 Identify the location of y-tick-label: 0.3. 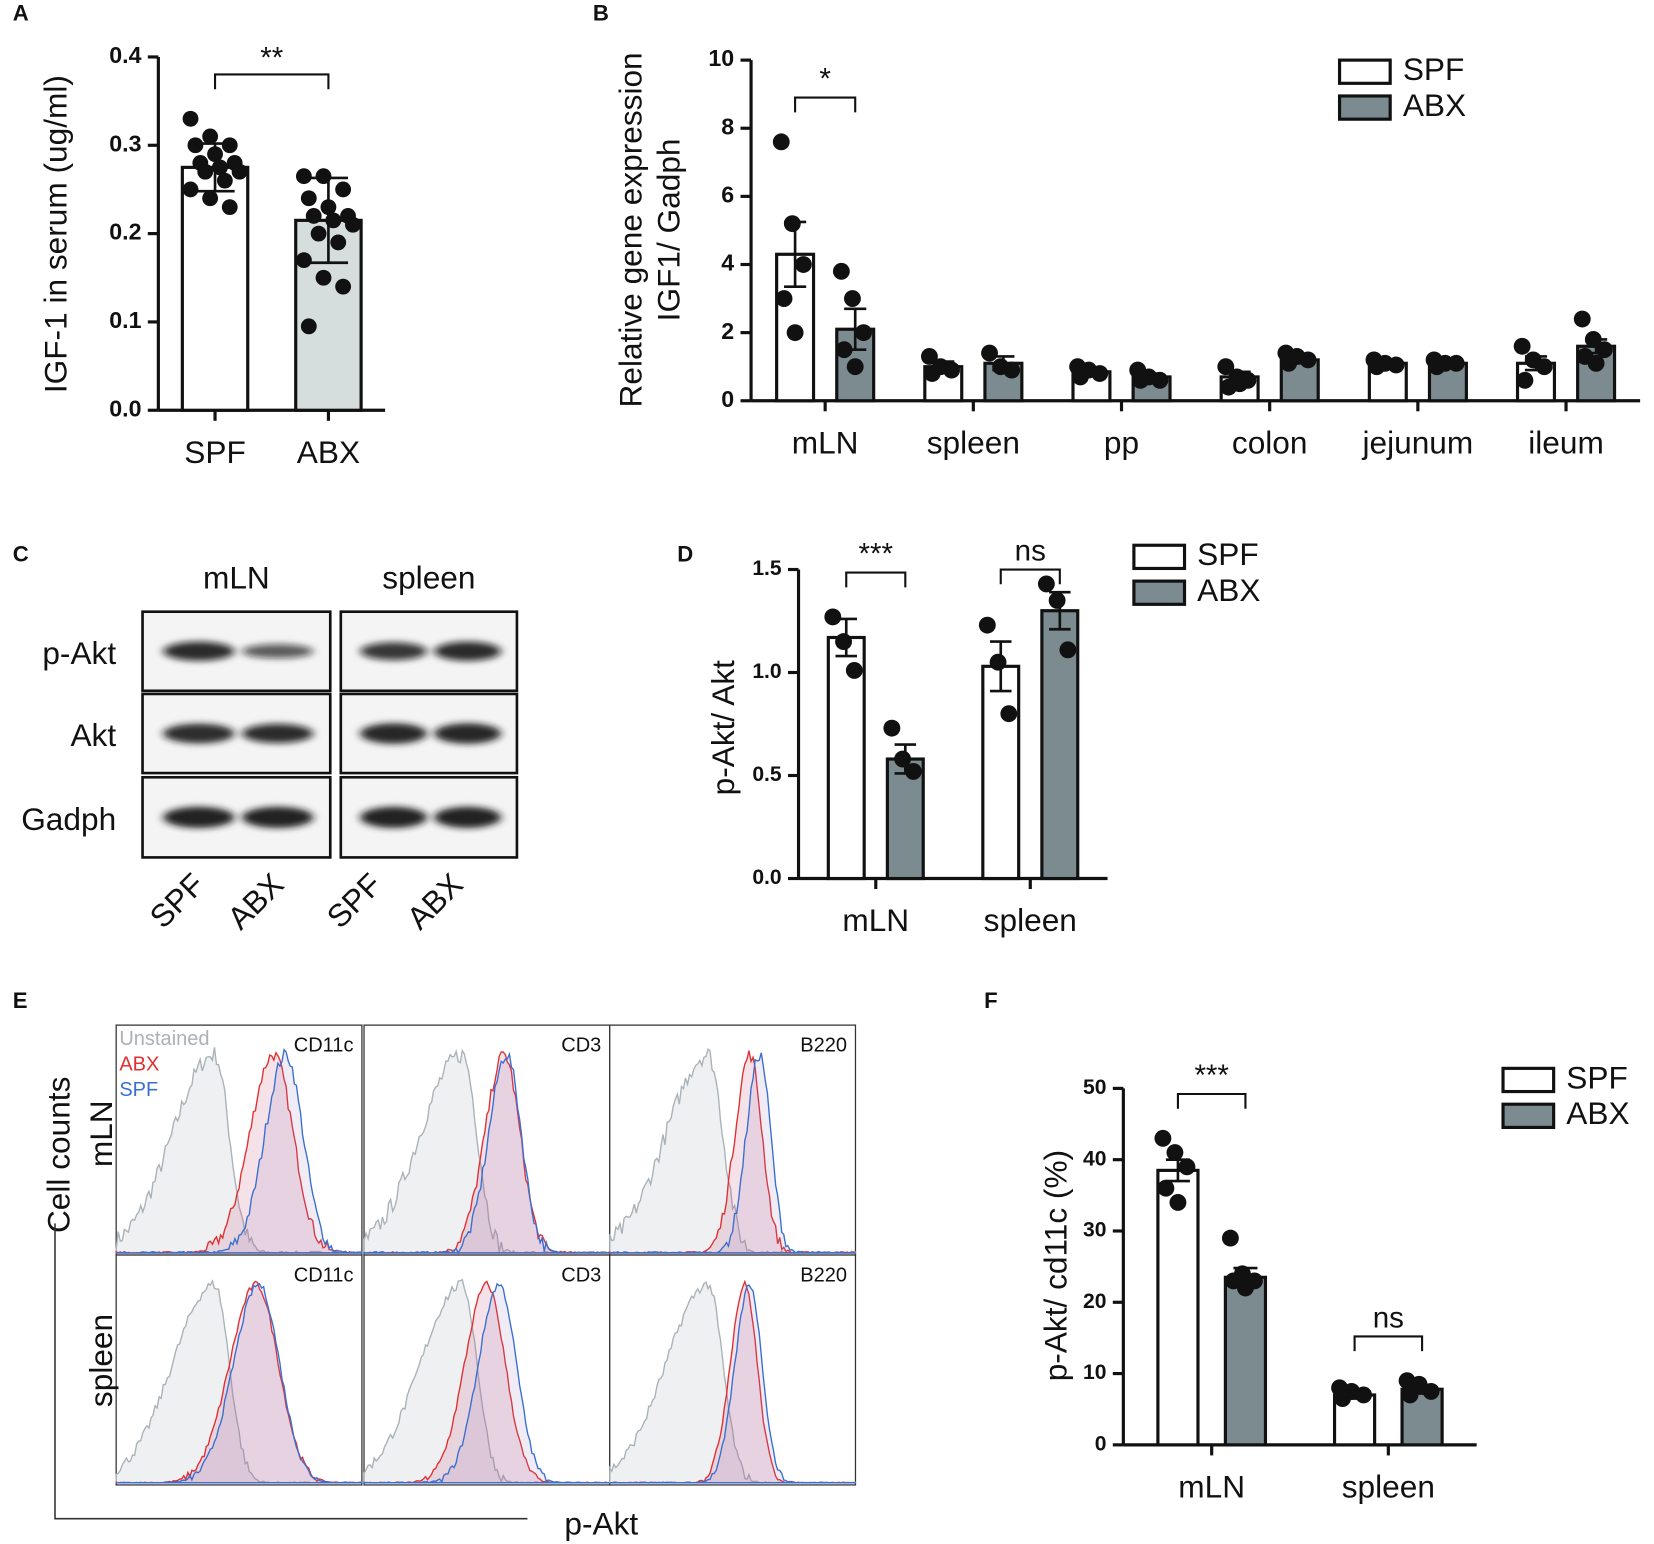
(125, 143).